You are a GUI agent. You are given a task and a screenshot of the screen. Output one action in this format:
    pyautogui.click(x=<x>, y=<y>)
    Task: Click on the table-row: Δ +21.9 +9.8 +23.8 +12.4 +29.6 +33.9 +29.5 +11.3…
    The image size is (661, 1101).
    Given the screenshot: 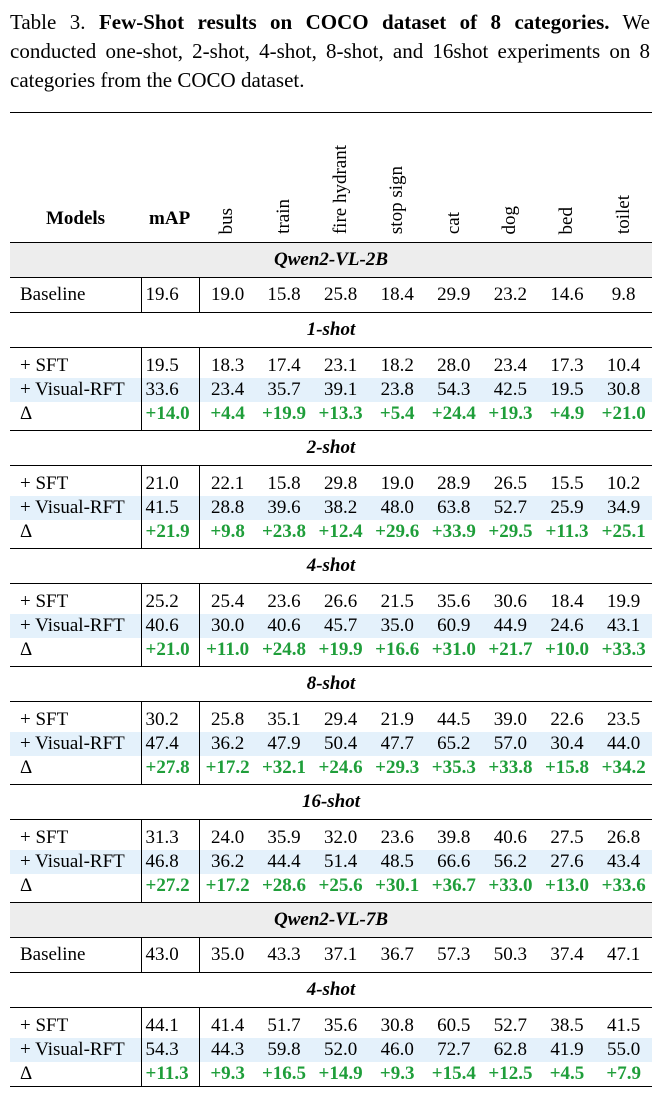 What is the action you would take?
    pyautogui.click(x=331, y=534)
    